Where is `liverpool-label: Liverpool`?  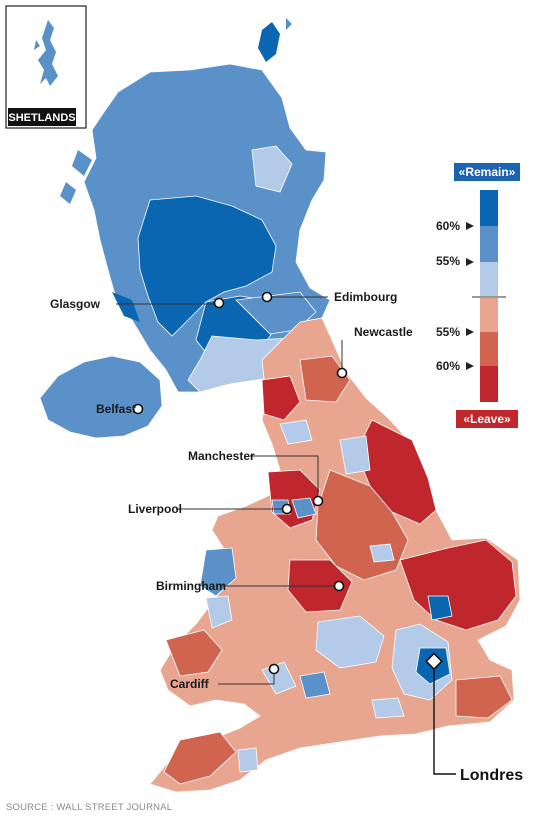
liverpool-label: Liverpool is located at coordinates (155, 509).